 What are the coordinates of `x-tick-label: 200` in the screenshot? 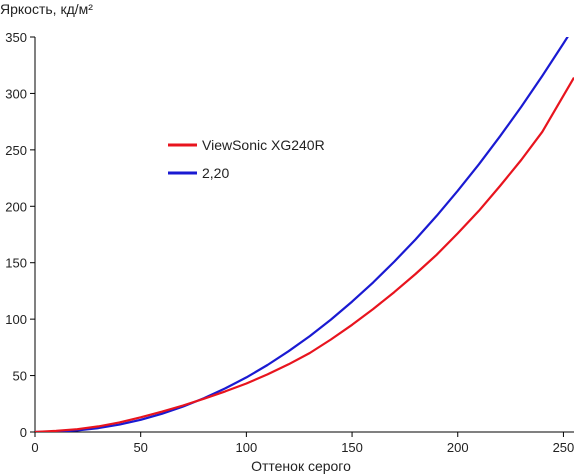 It's located at (458, 447).